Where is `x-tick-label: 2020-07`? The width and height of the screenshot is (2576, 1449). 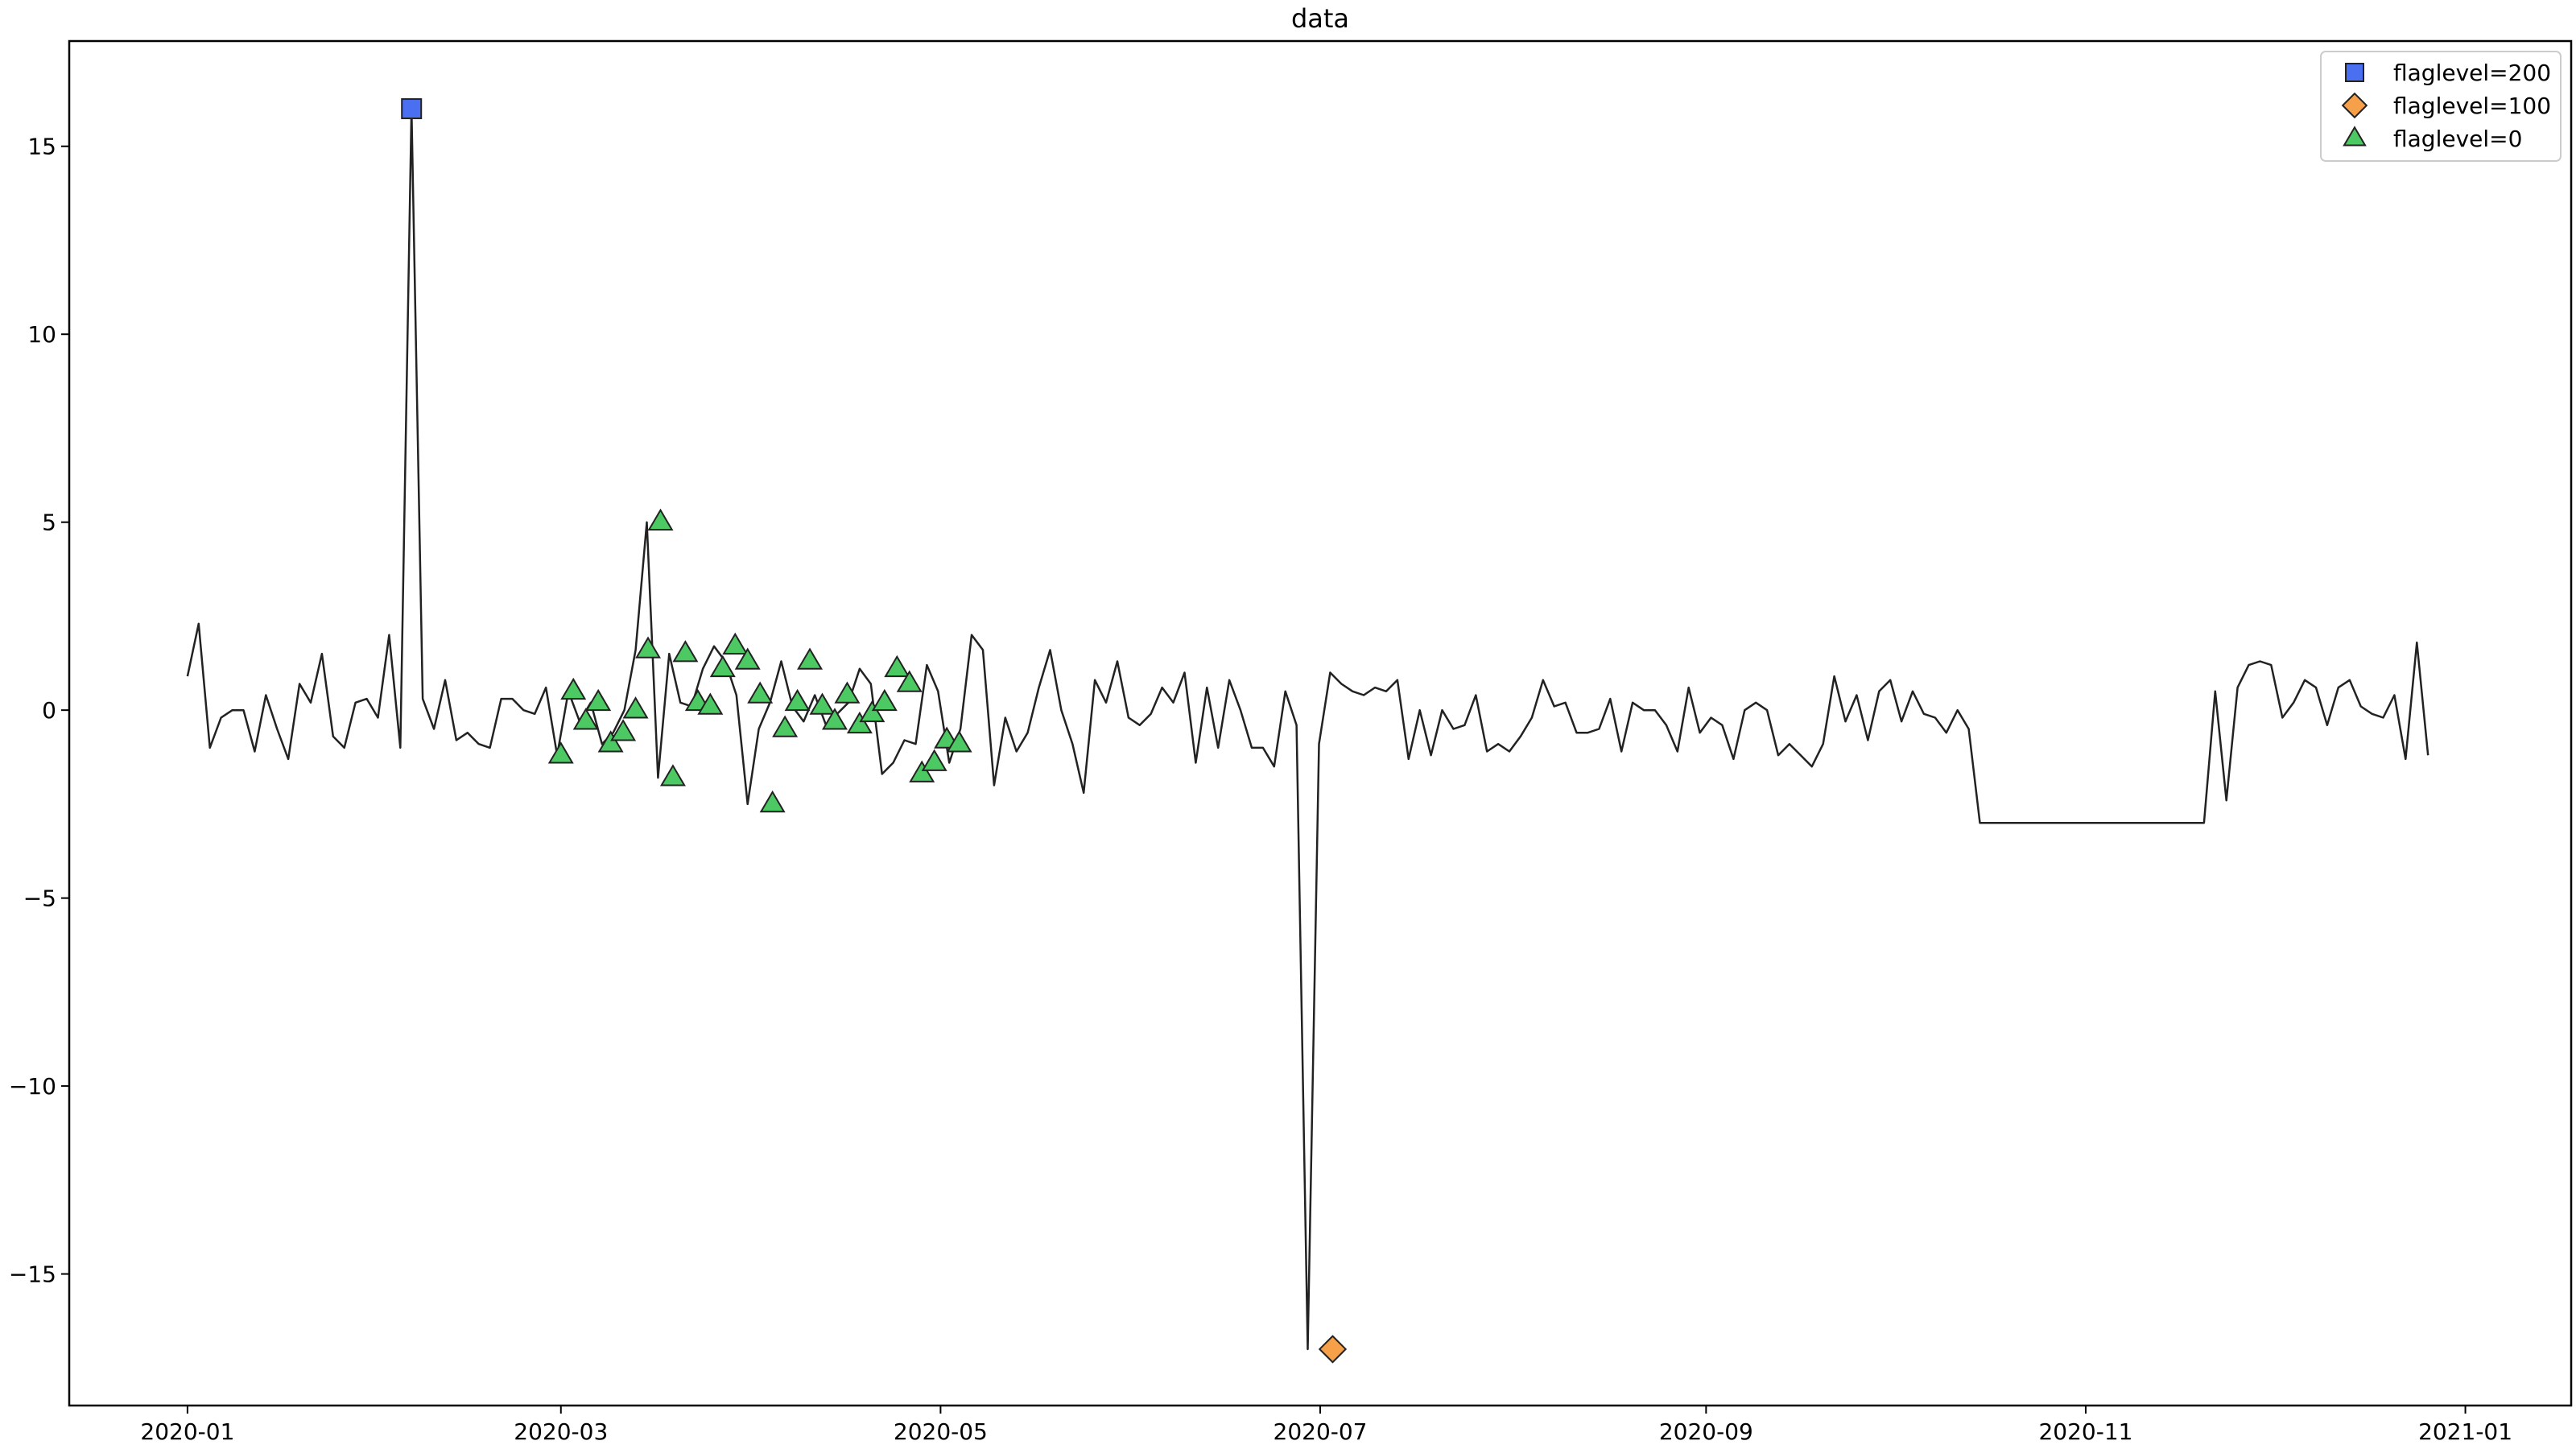 x-tick-label: 2020-07 is located at coordinates (1321, 1431).